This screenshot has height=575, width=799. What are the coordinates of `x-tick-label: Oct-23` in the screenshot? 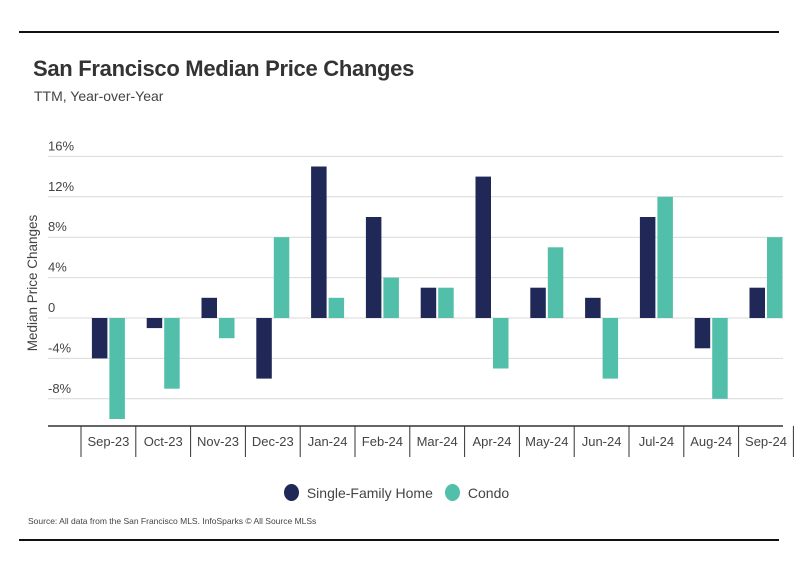 It's located at (163, 441).